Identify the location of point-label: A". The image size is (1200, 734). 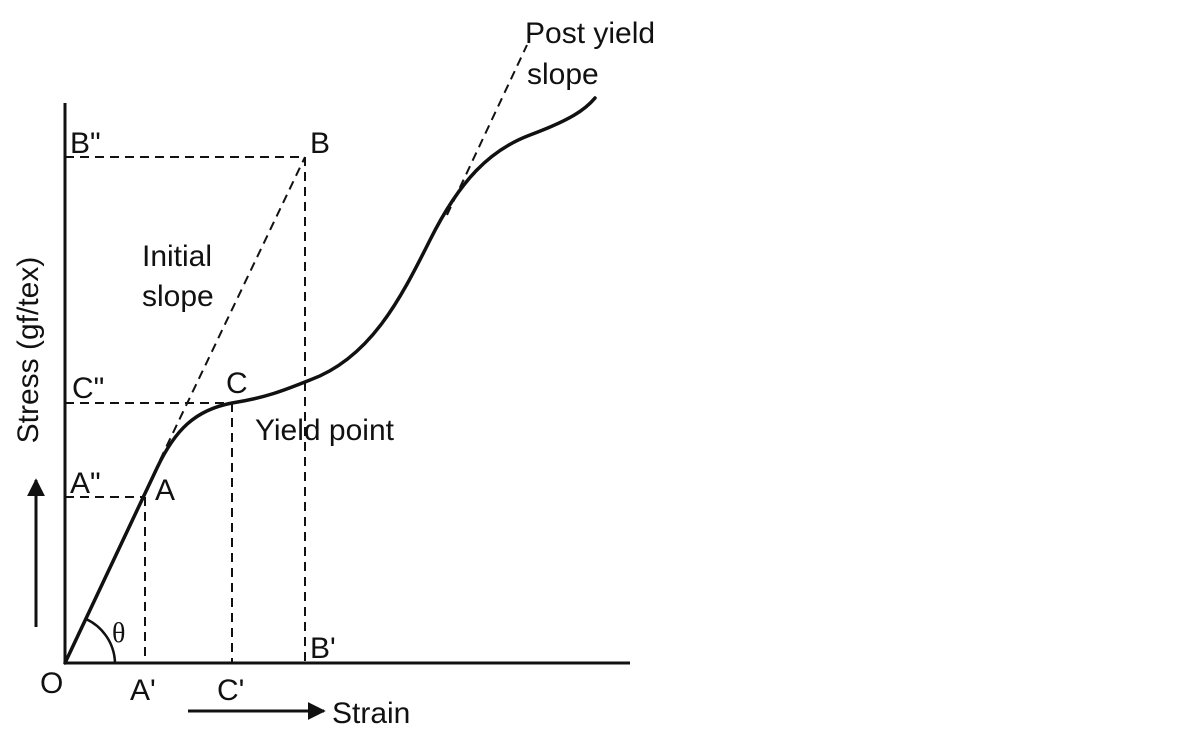
(85, 483).